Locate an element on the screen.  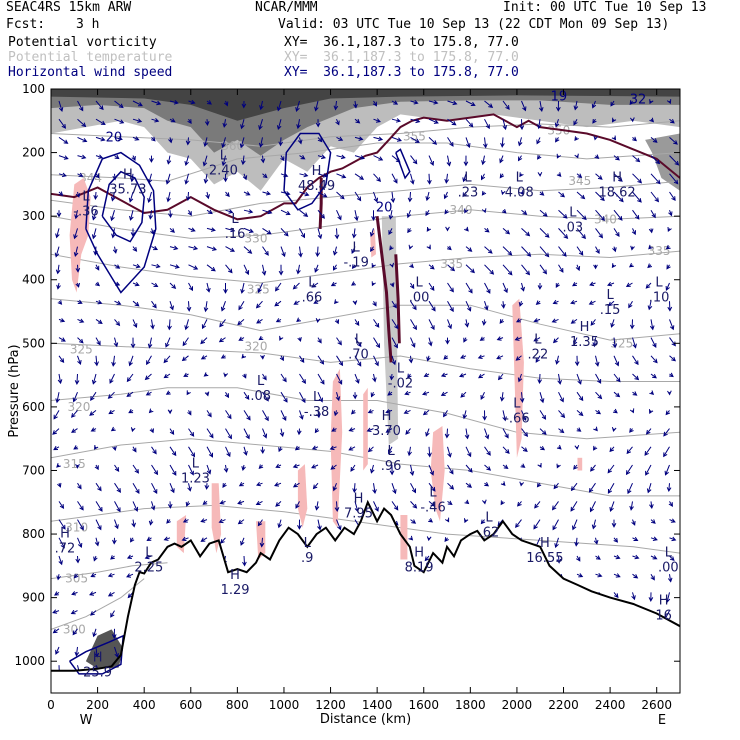
extremum-value: 18.62 is located at coordinates (616, 193).